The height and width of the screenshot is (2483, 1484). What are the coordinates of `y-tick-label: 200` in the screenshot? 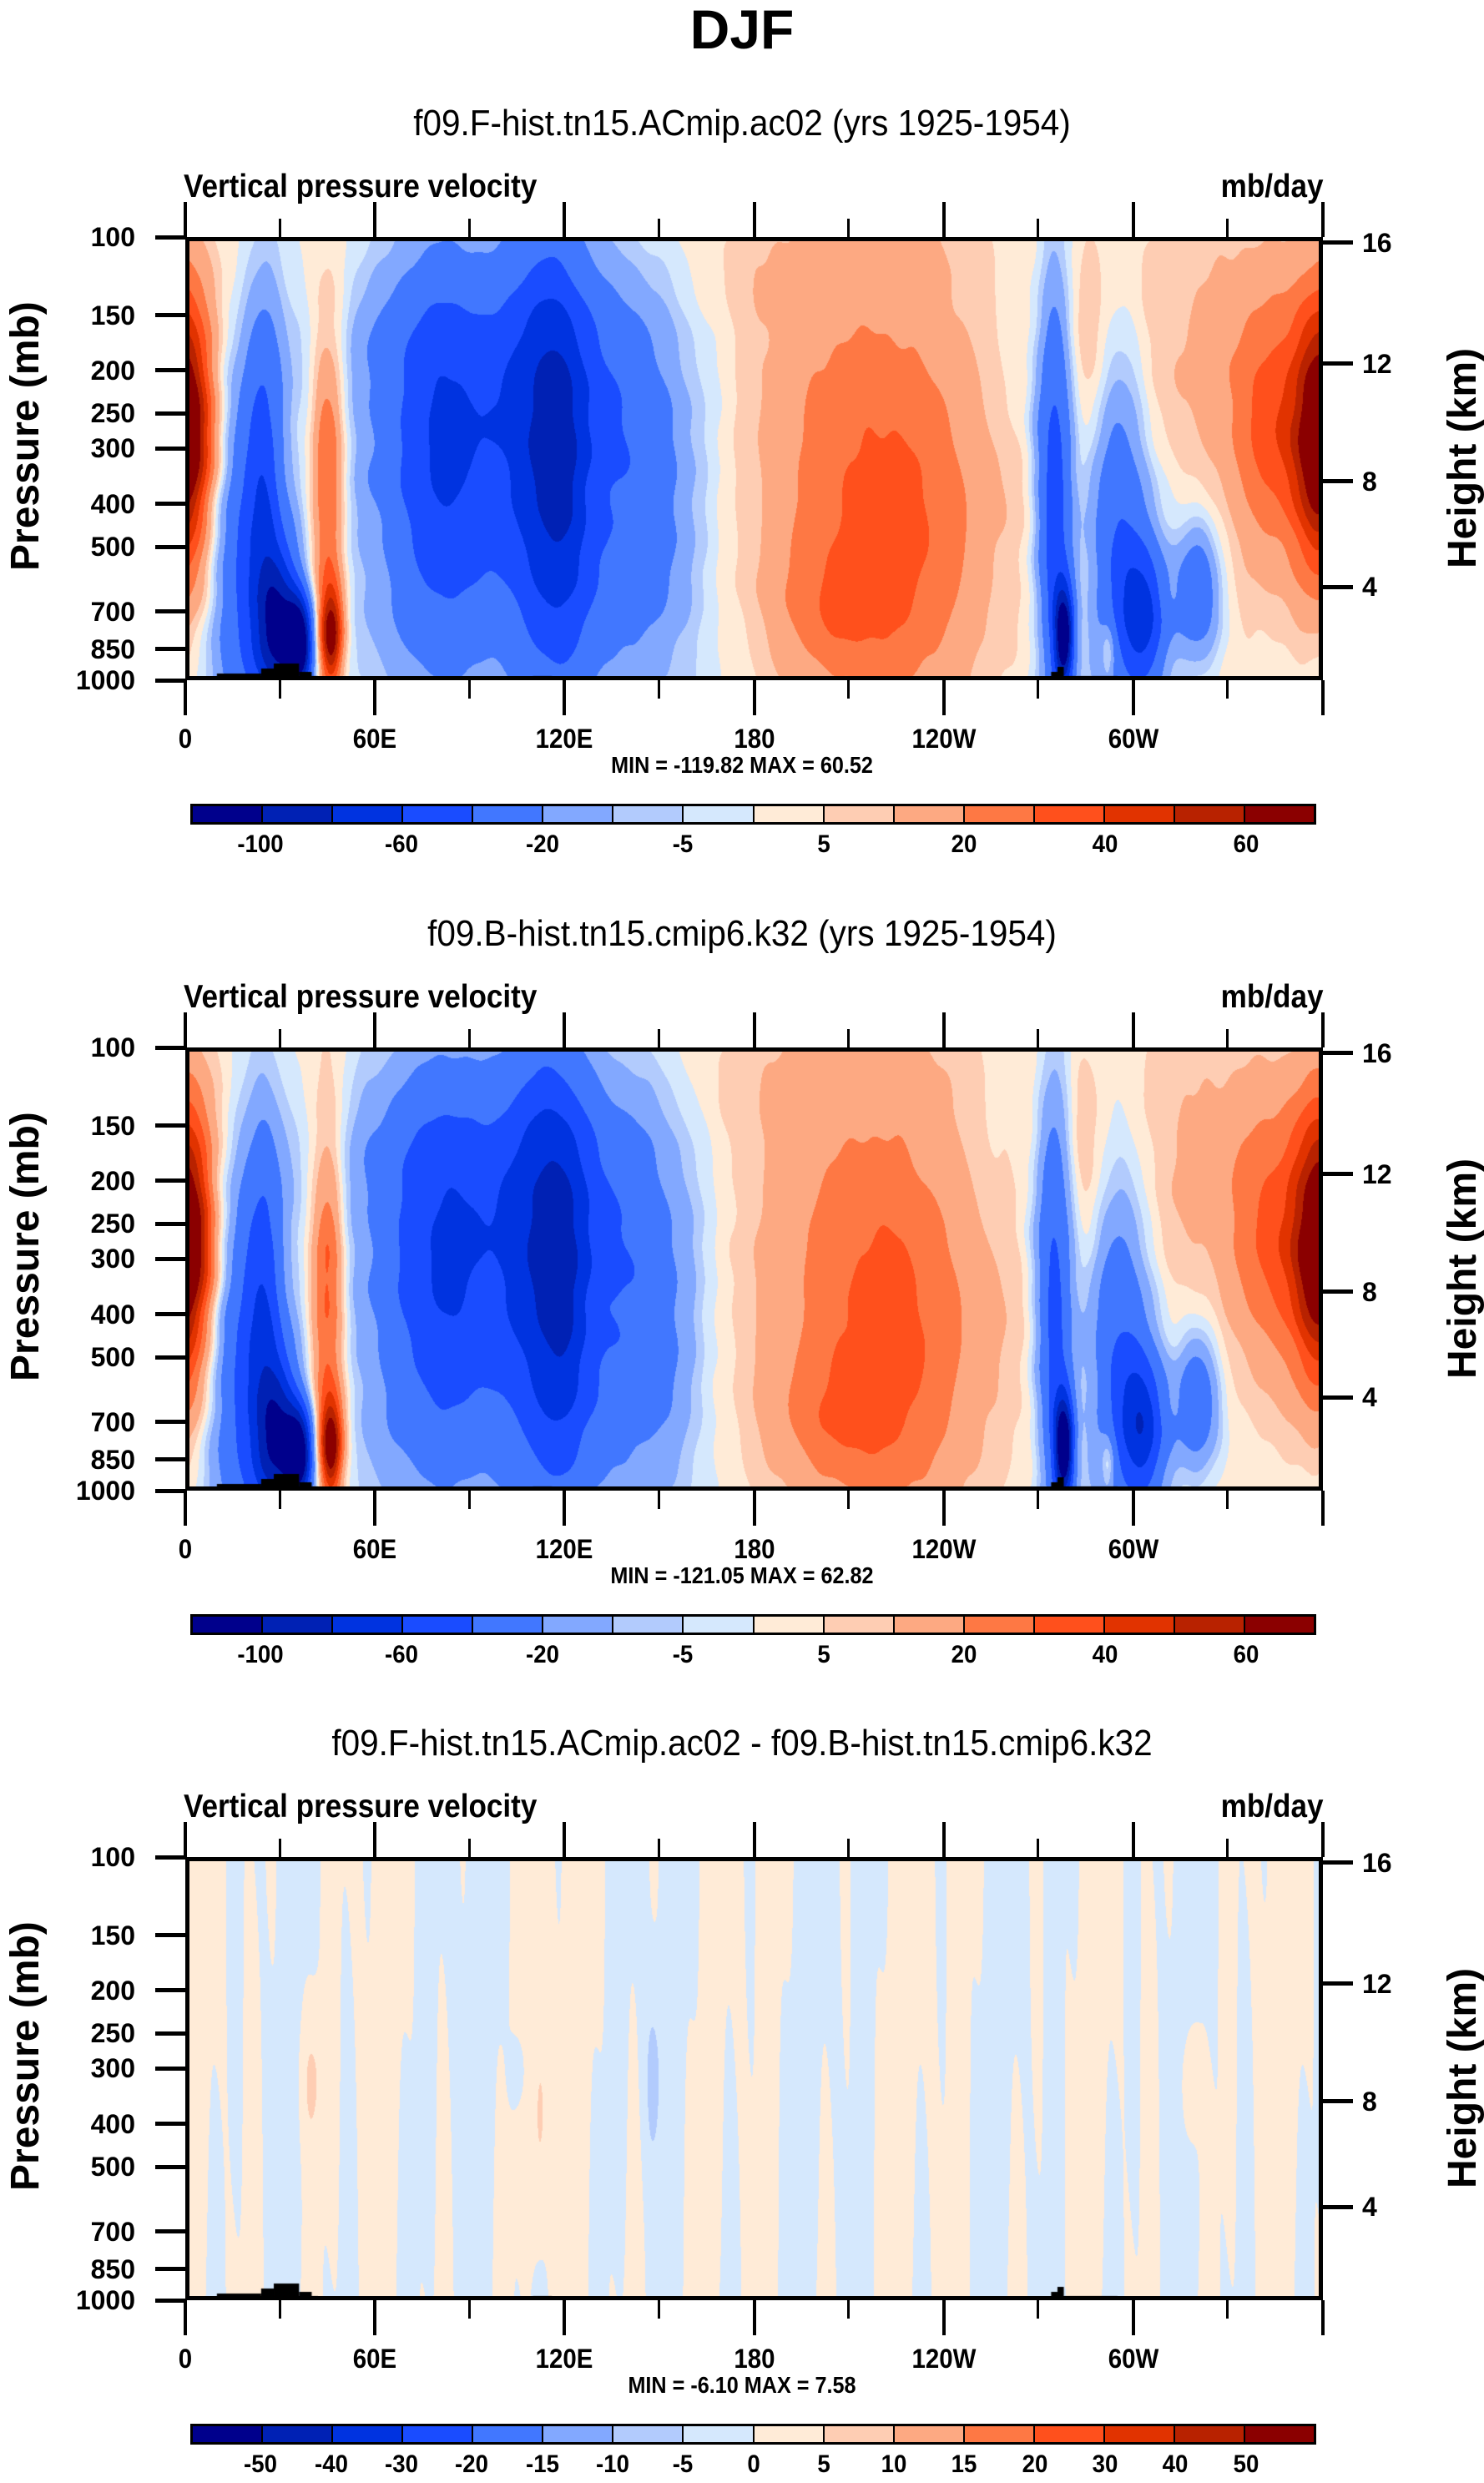 It's located at (112, 1180).